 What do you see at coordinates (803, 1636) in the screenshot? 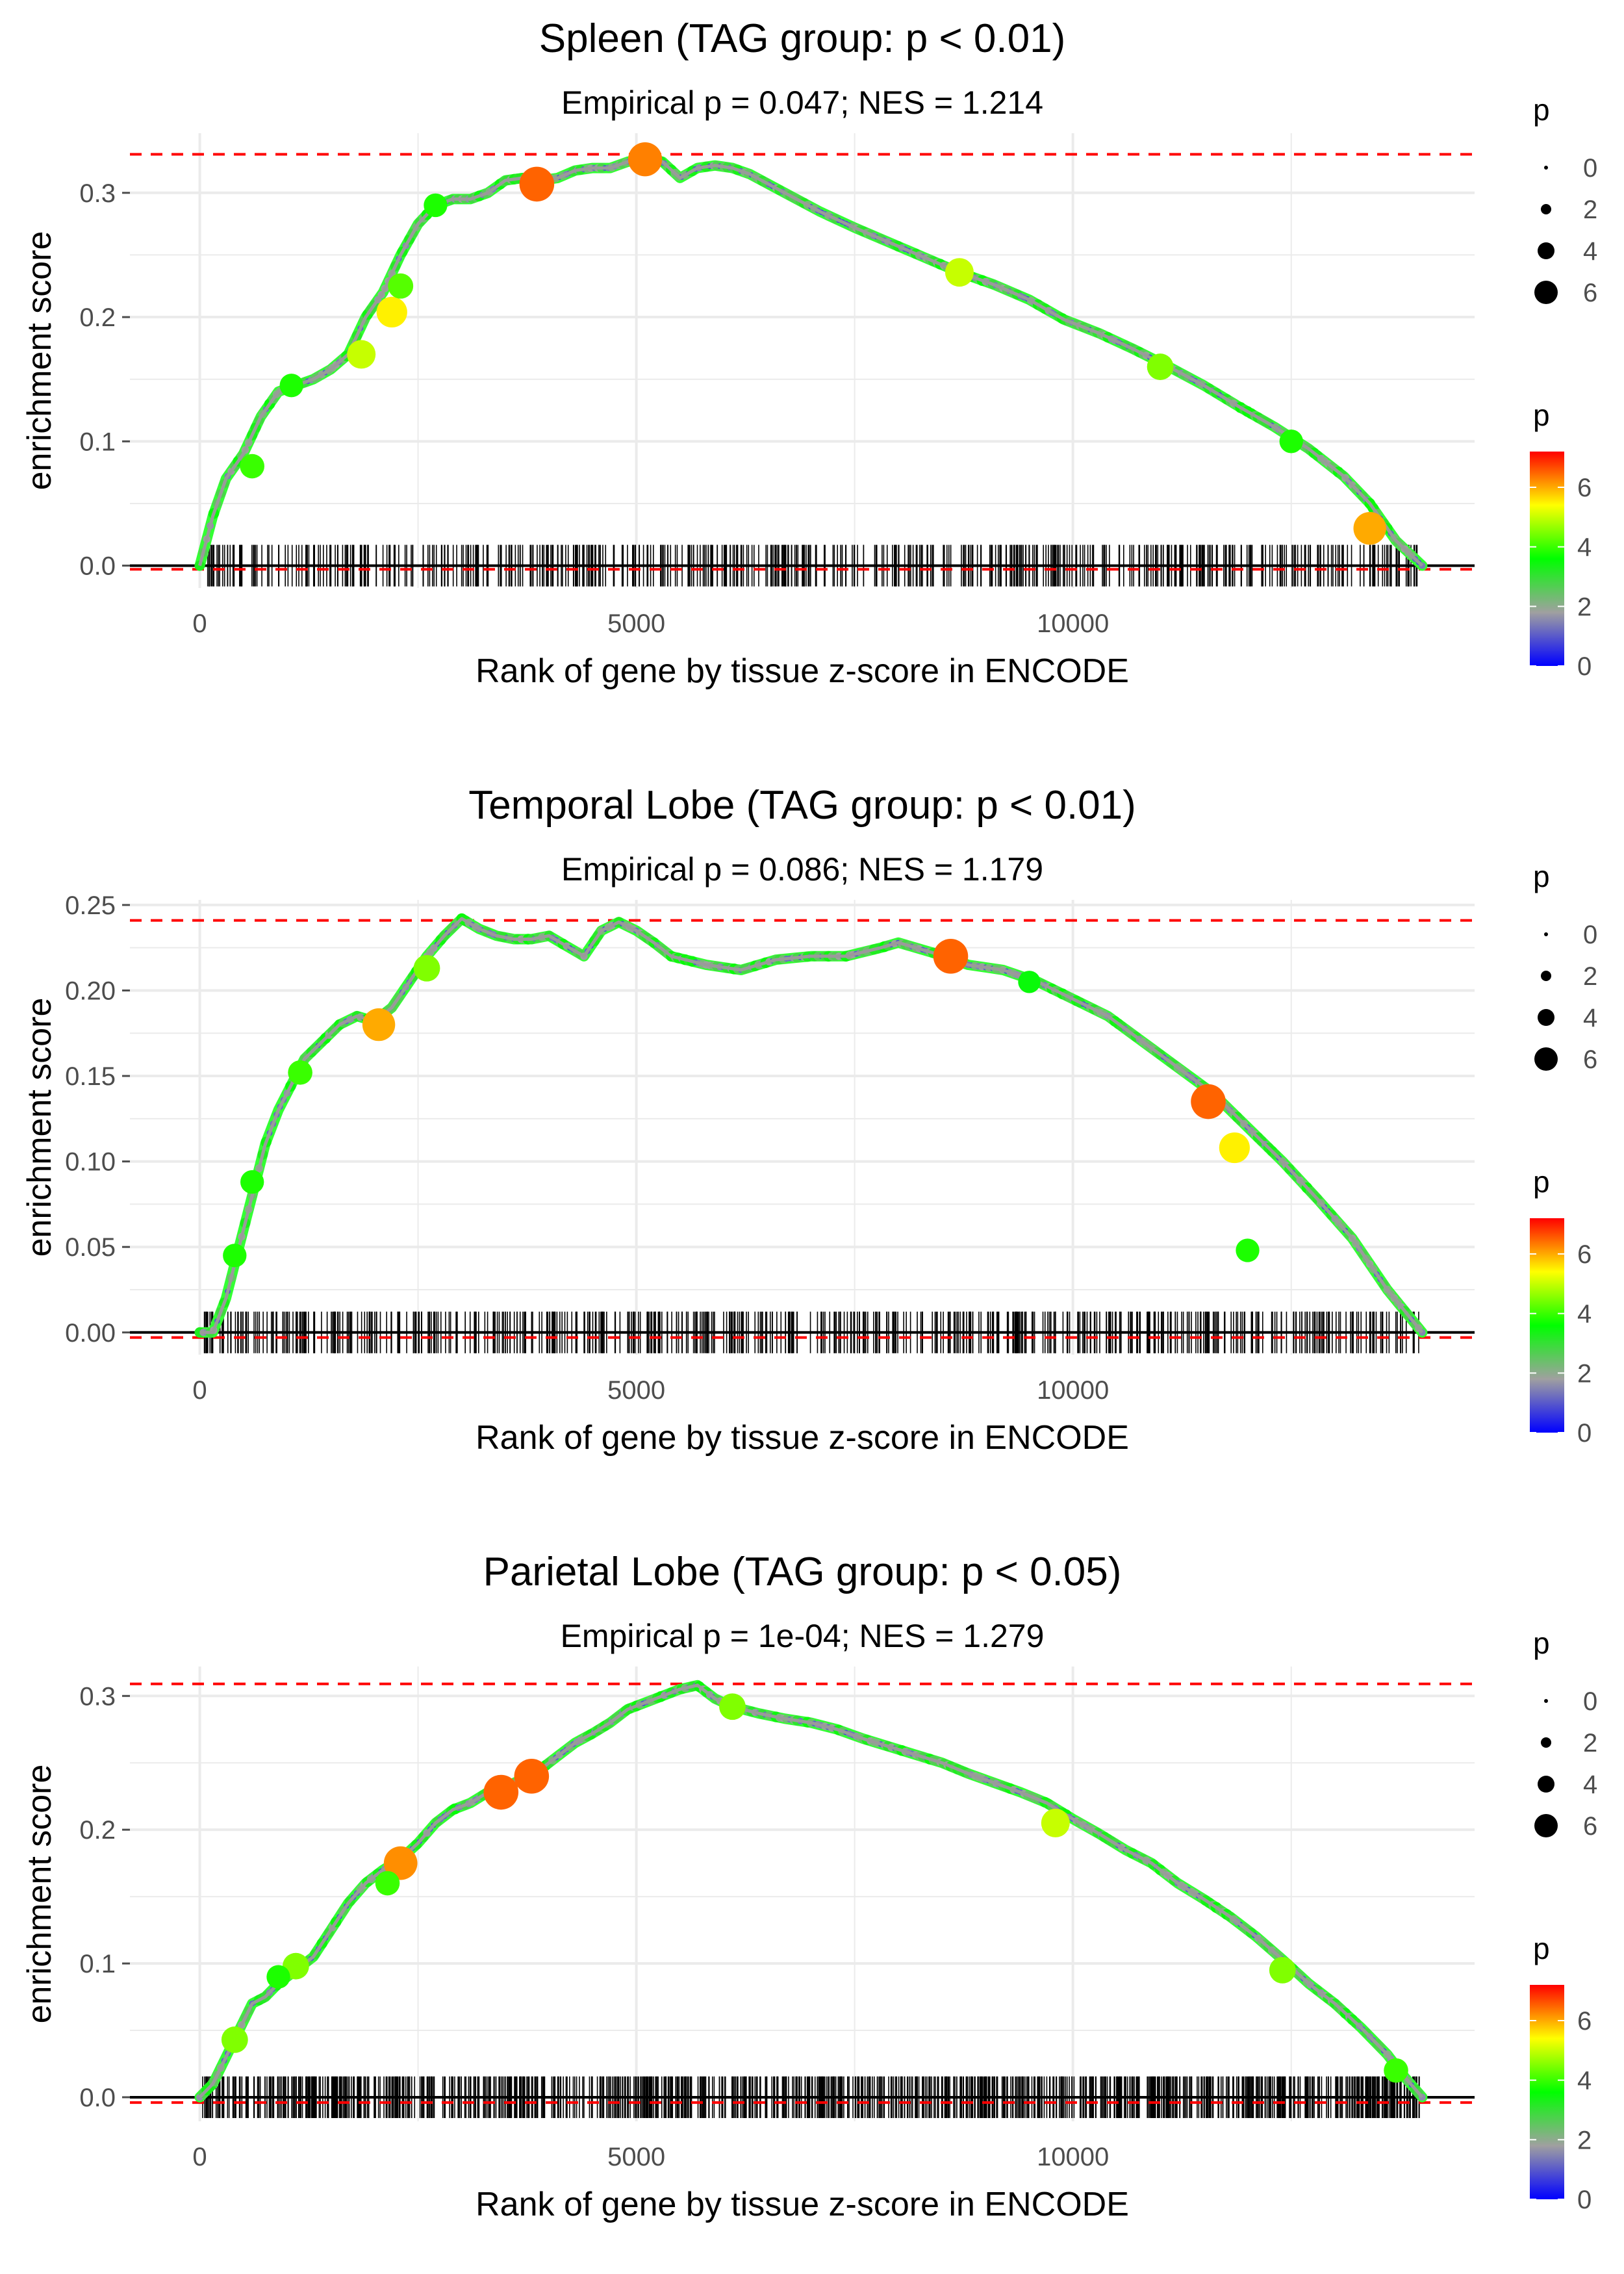
I see `chart-subtitle: Empirical p = 1e-04; NES = 1.279` at bounding box center [803, 1636].